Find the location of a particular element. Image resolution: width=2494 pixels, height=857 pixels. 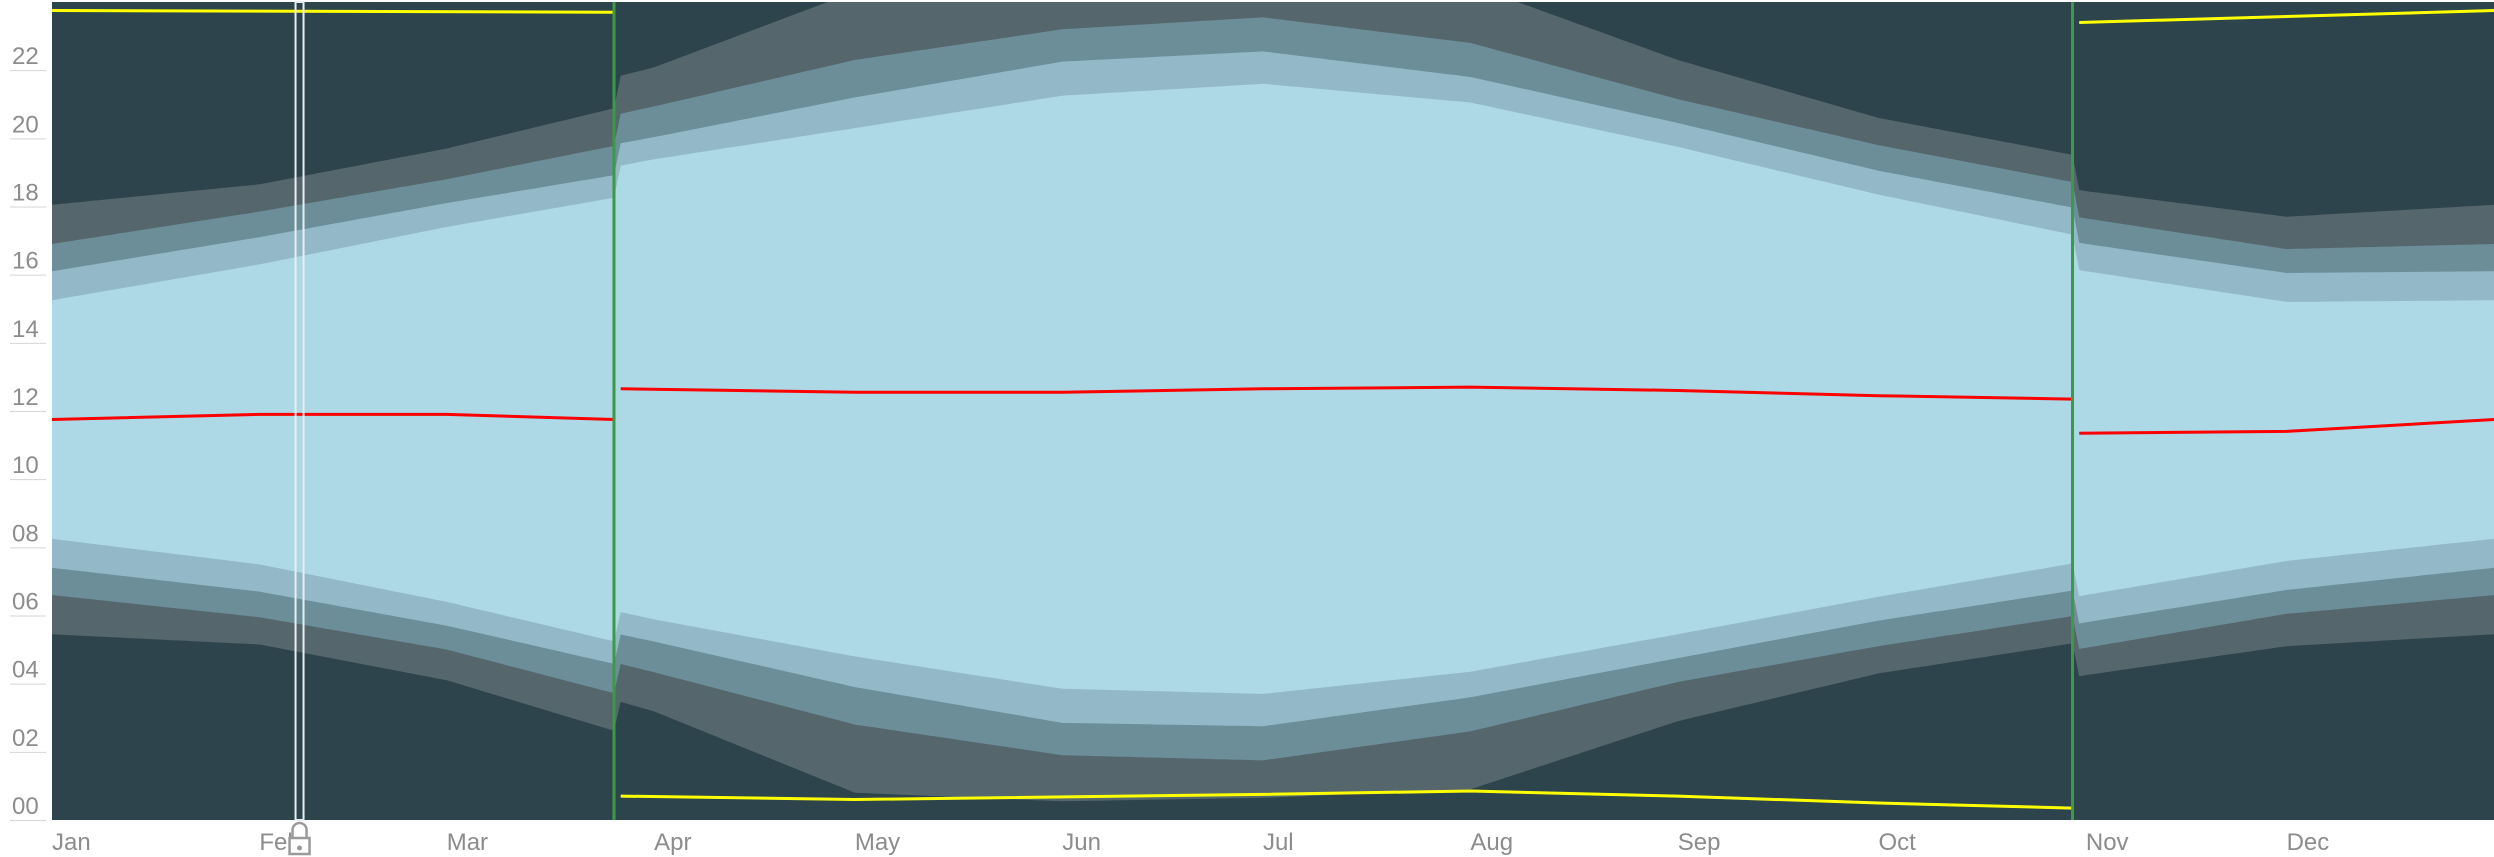

y-tick-label: 04 is located at coordinates (25, 670).